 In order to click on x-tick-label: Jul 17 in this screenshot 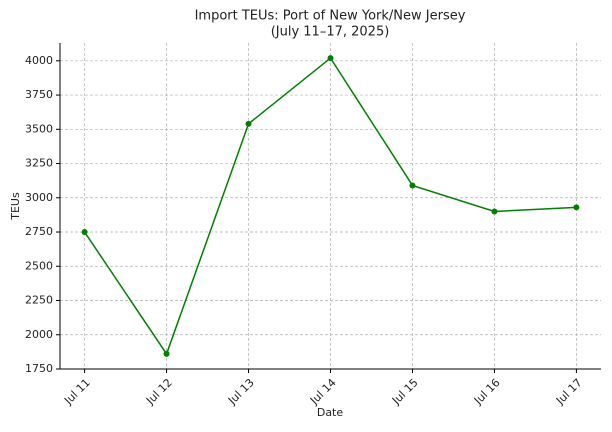, I will do `click(569, 392)`.